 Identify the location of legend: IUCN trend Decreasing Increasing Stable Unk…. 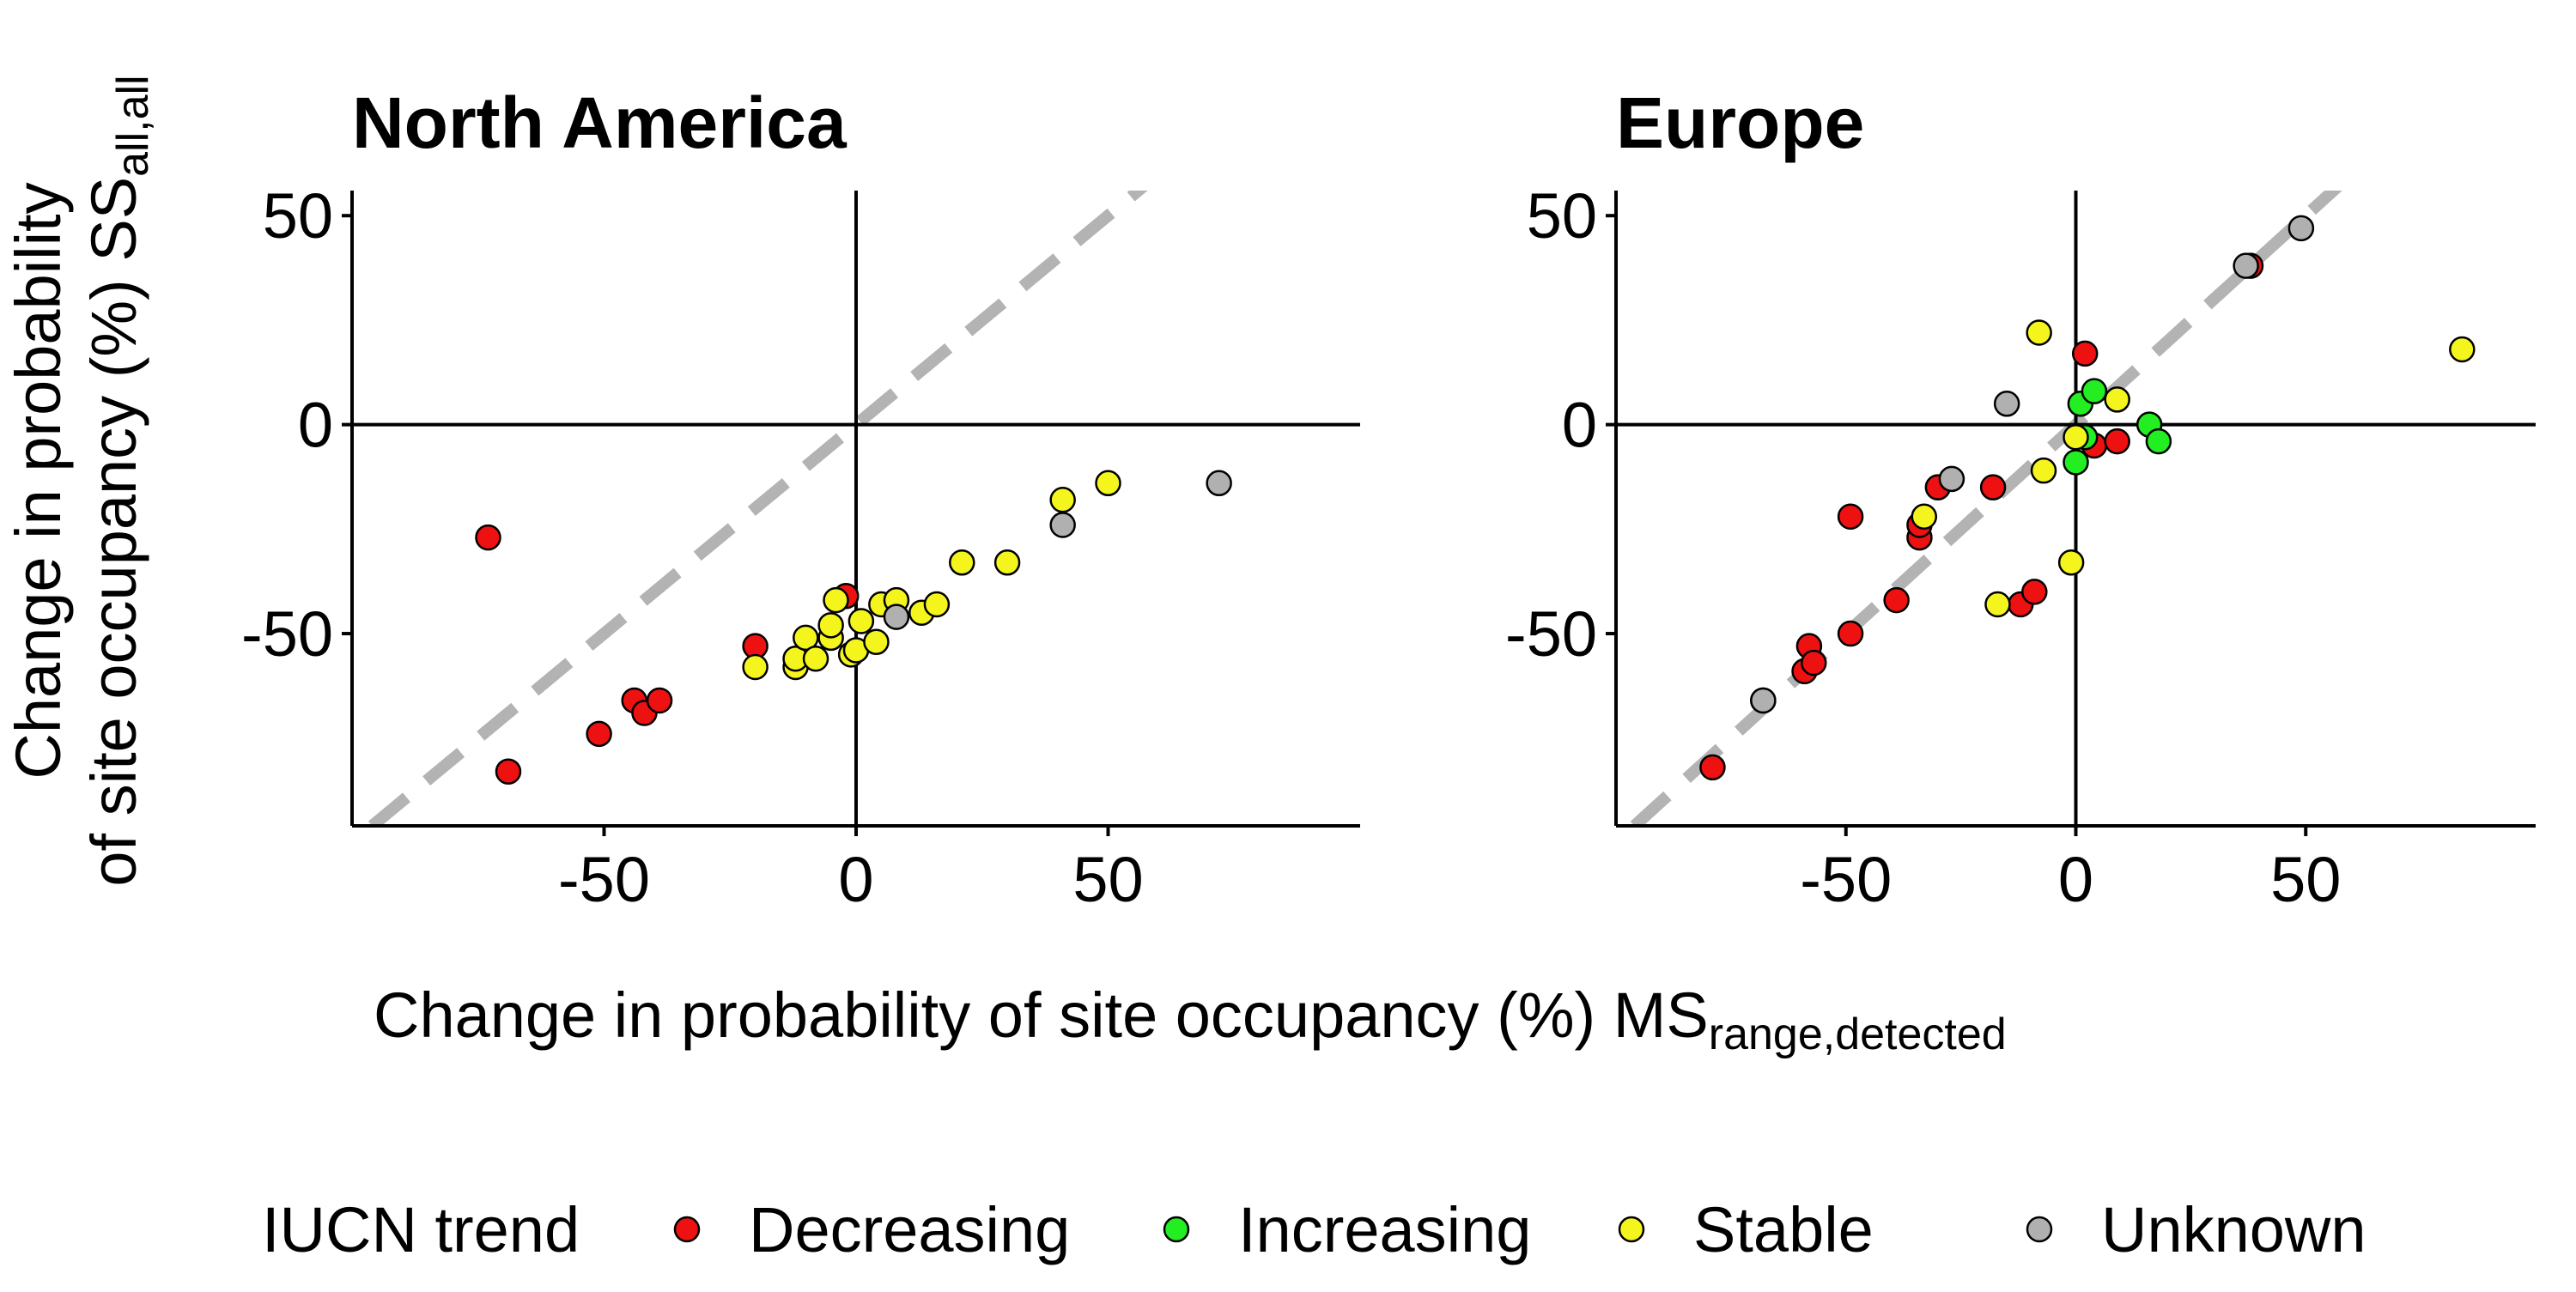
(1314, 1229).